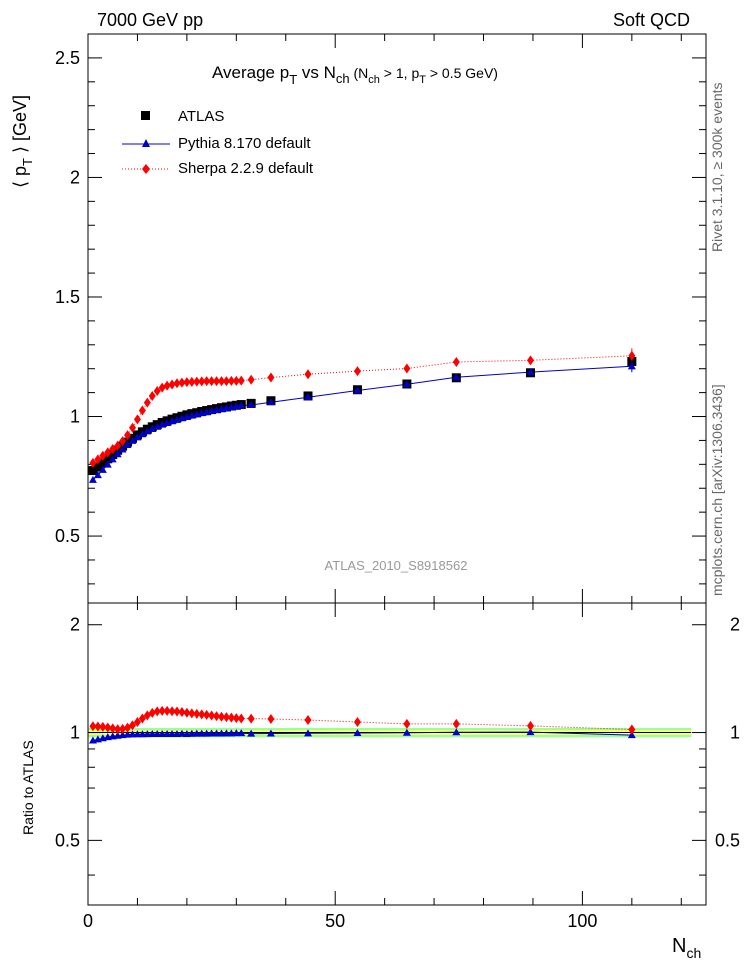 Image resolution: width=746 pixels, height=972 pixels. I want to click on y-tick-label-main: 1, so click(75, 417).